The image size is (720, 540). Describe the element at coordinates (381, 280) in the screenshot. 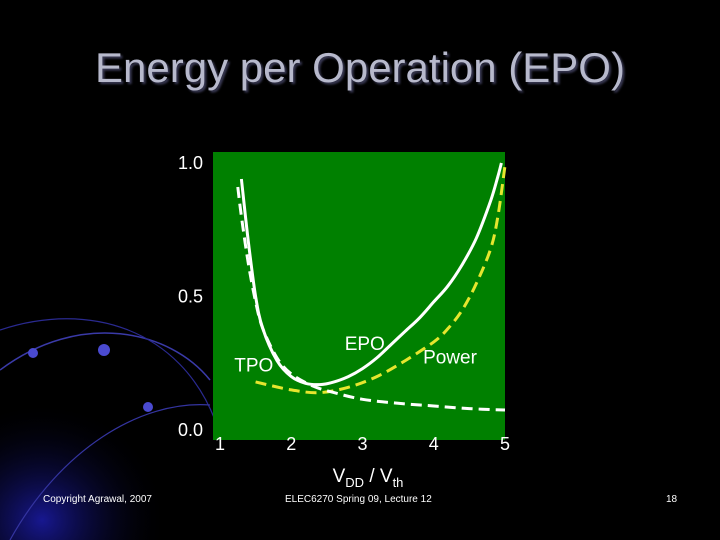

I see `series-power-line` at that location.